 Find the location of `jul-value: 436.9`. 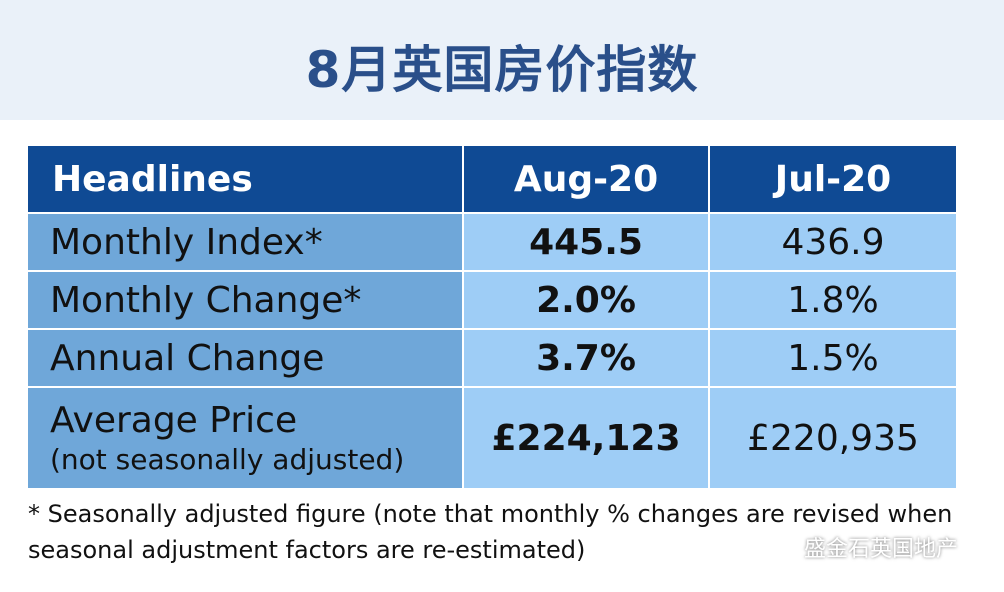

jul-value: 436.9 is located at coordinates (833, 242).